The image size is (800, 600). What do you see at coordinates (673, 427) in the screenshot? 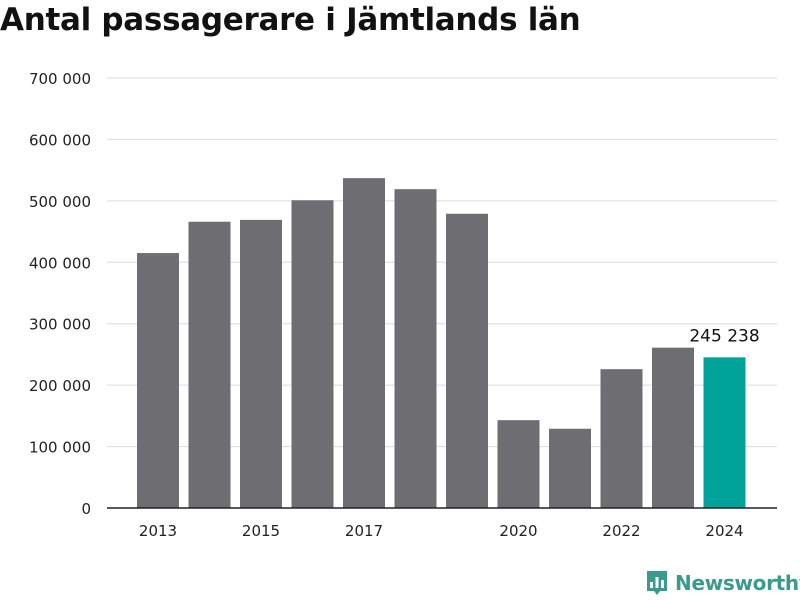
I see `bar-2023` at bounding box center [673, 427].